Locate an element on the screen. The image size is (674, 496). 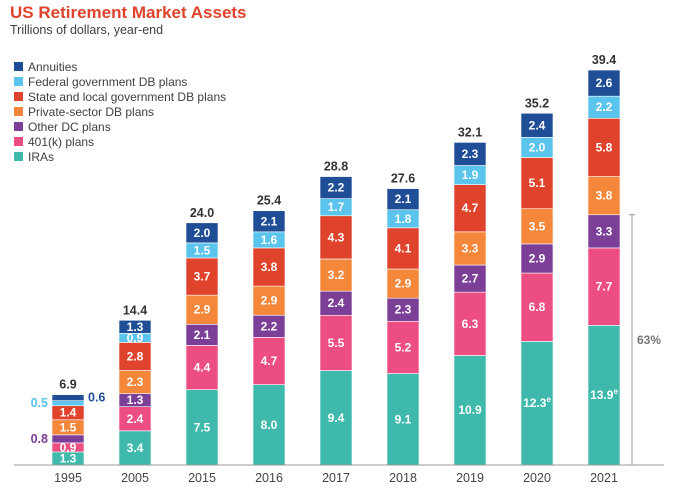
bar-2021-private-sector-db-plans is located at coordinates (604, 196).